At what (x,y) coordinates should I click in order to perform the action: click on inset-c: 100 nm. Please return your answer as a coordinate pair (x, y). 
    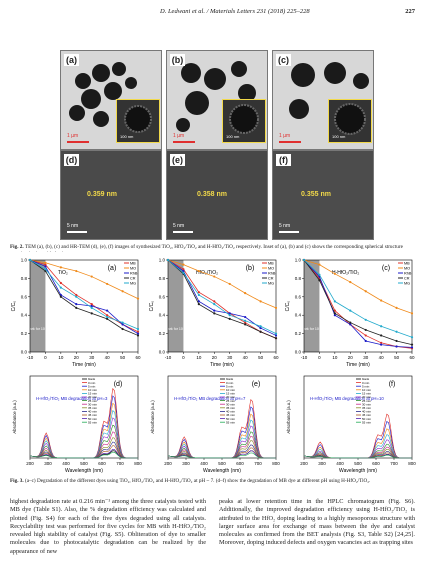
    Looking at the image, I should click on (350, 121).